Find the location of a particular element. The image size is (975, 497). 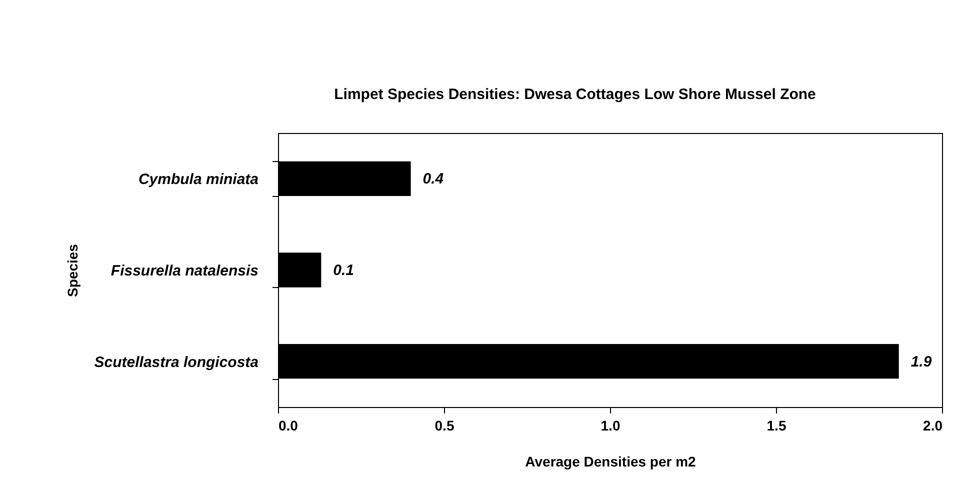

x-axis-title: Average Densities per m2 is located at coordinates (610, 462).